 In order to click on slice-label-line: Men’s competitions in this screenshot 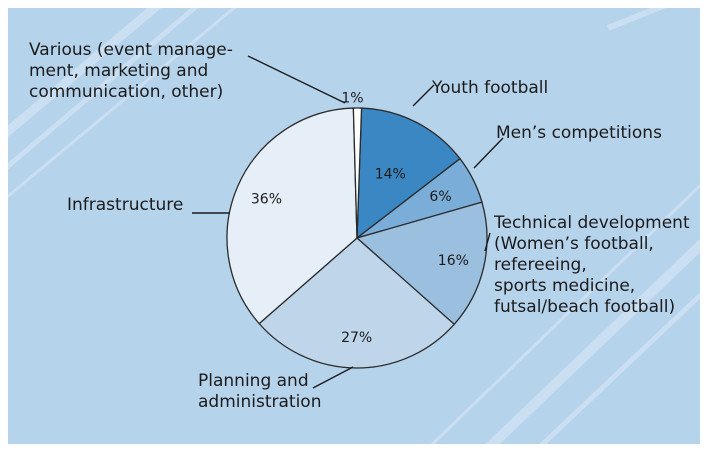, I will do `click(579, 133)`.